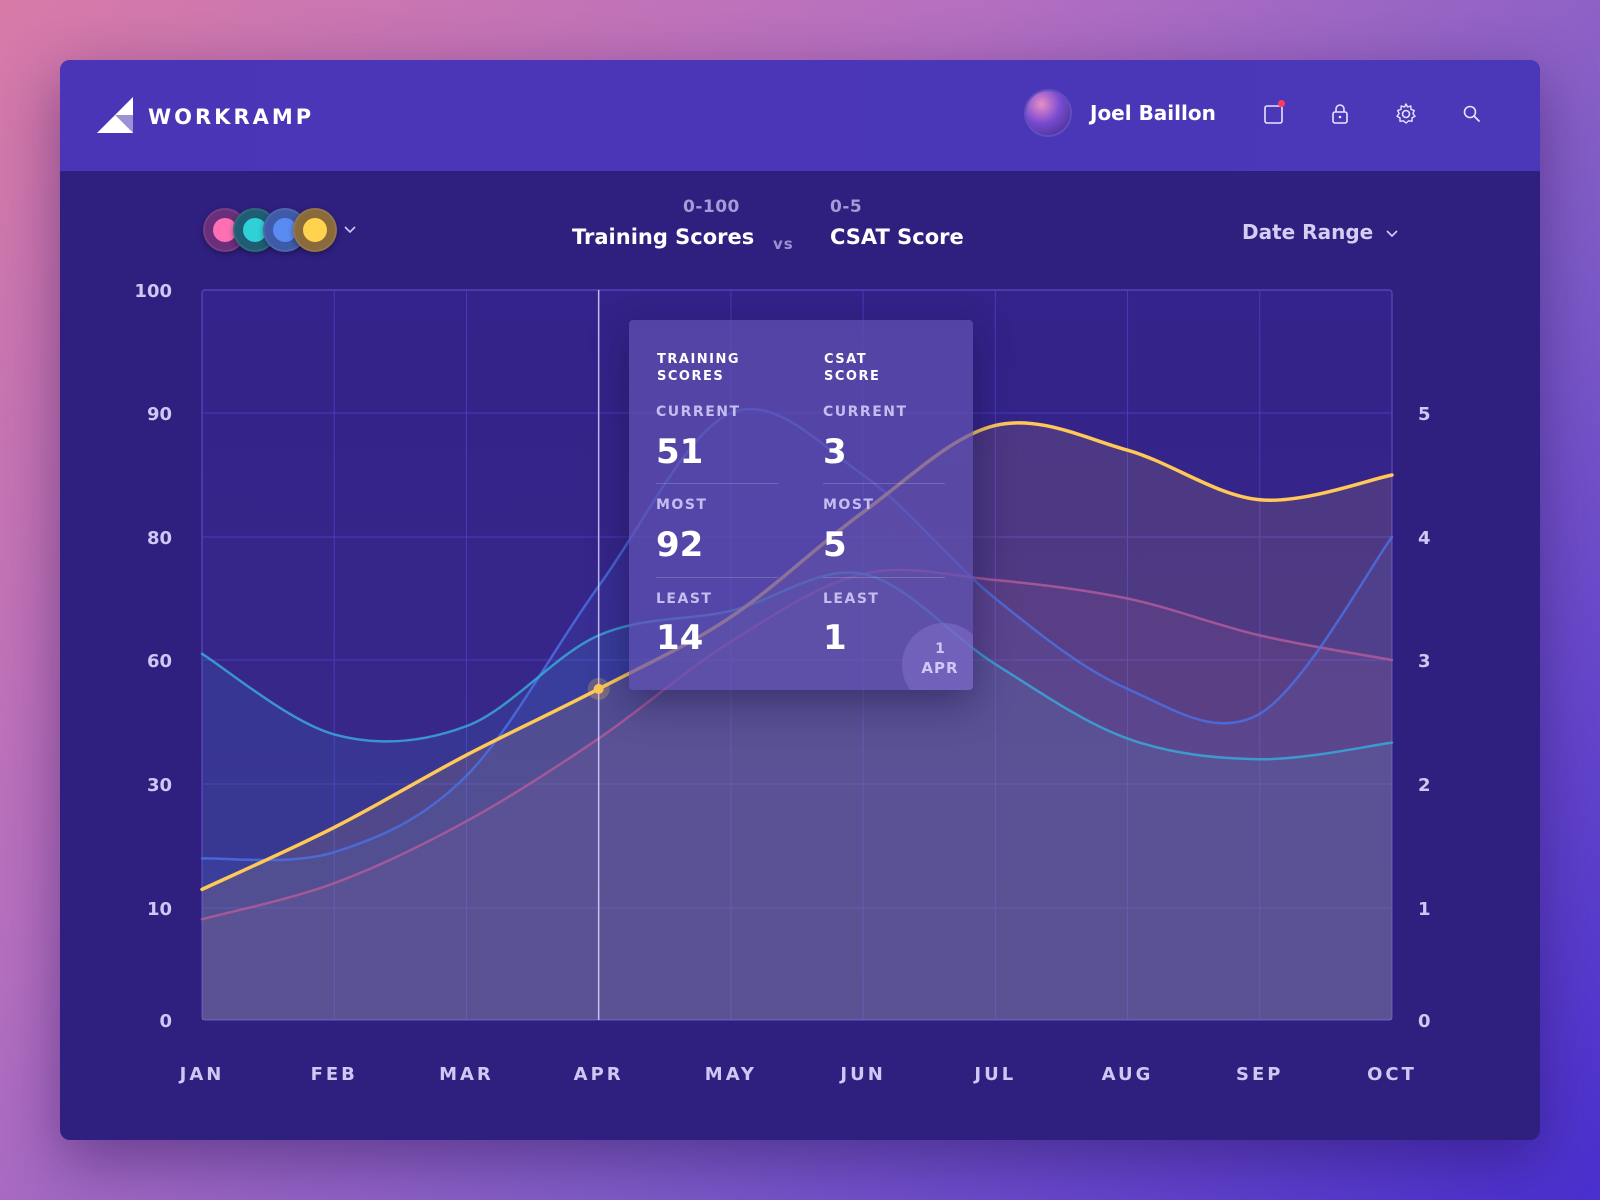  Describe the element at coordinates (940, 649) in the screenshot. I see `date-day: 1` at that location.